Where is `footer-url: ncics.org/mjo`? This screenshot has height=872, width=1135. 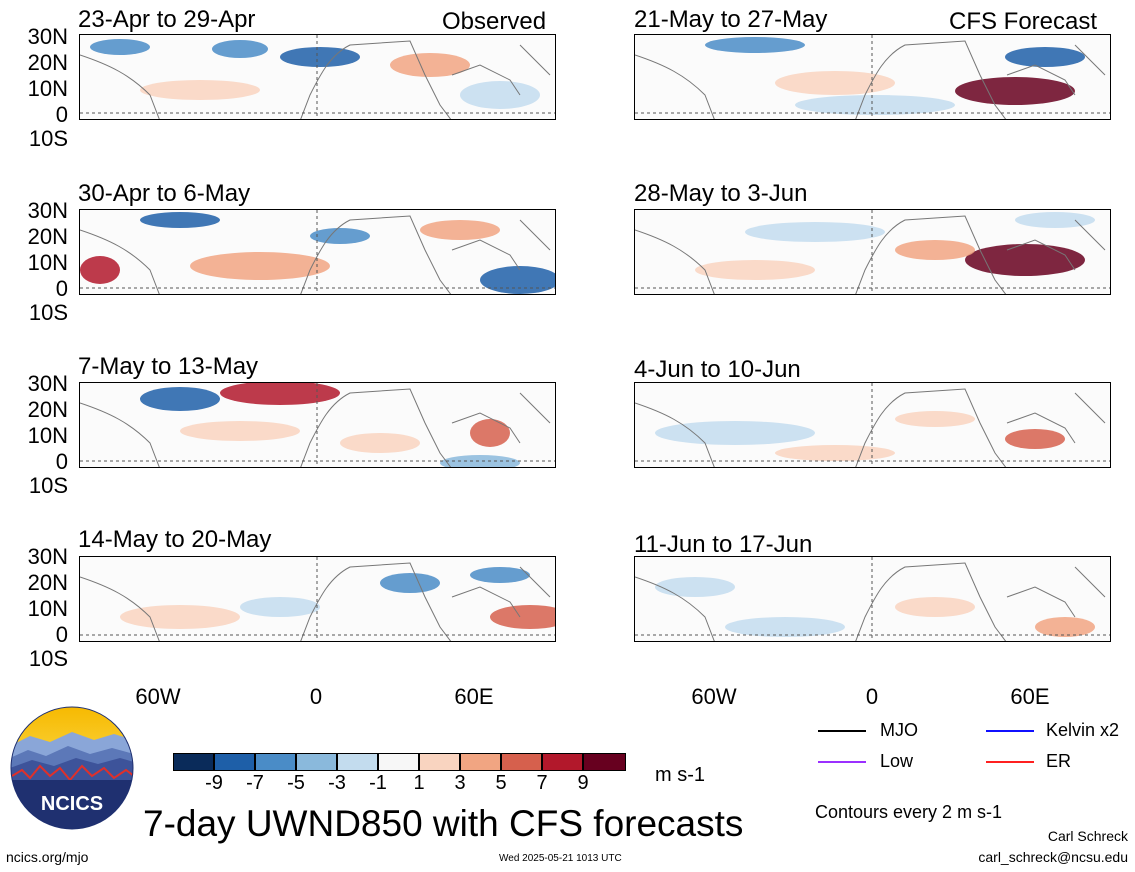
footer-url: ncics.org/mjo is located at coordinates (47, 857).